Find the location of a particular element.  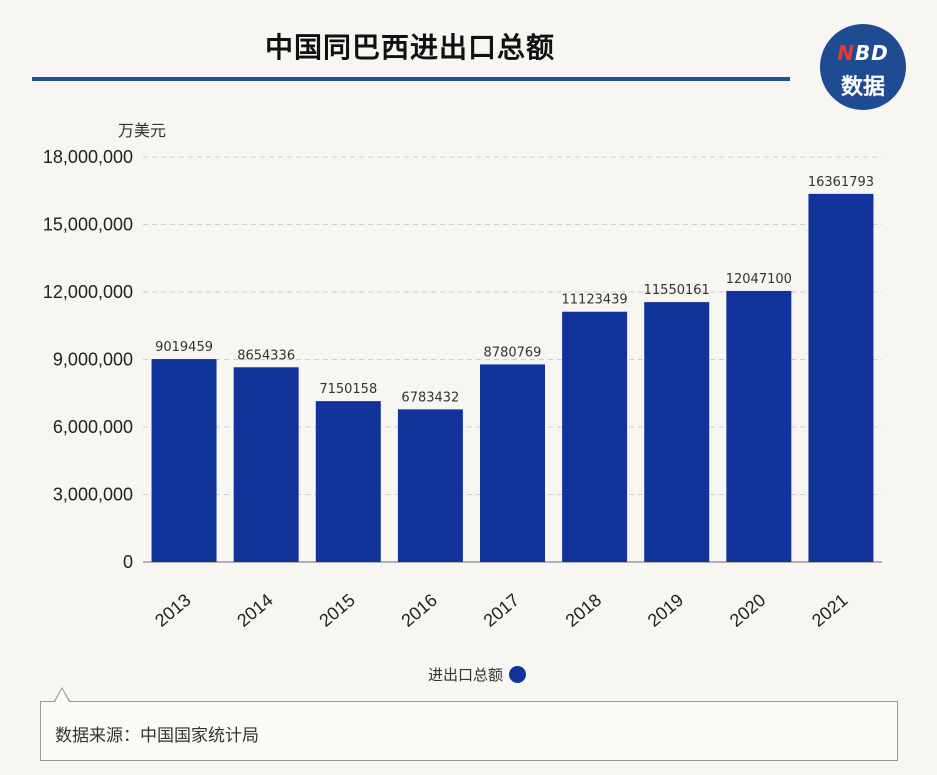

x-tick-label: 2017 is located at coordinates (502, 610).